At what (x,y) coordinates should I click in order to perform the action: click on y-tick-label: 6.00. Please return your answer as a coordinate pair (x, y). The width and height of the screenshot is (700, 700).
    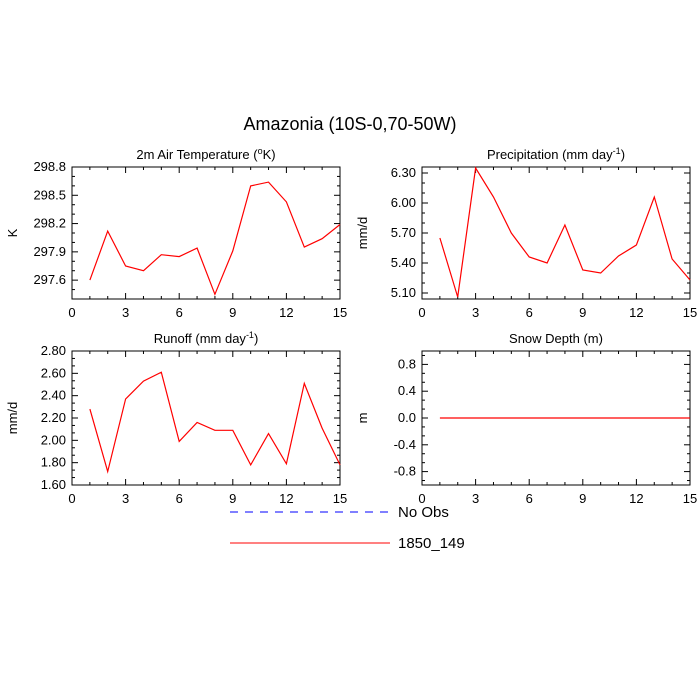
    Looking at the image, I should click on (403, 202).